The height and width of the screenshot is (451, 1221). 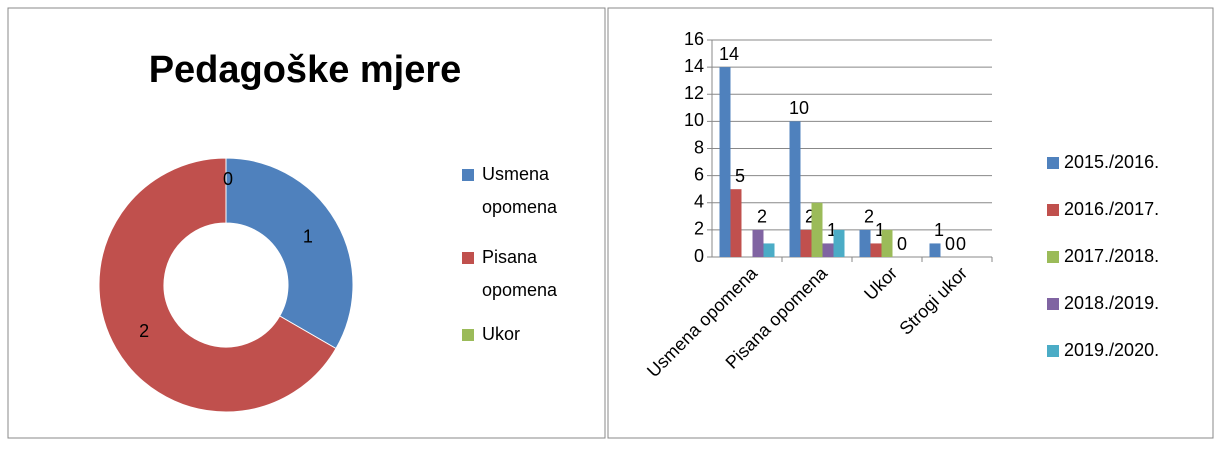 What do you see at coordinates (305, 70) in the screenshot?
I see `chart-title: Pedagoške mjere` at bounding box center [305, 70].